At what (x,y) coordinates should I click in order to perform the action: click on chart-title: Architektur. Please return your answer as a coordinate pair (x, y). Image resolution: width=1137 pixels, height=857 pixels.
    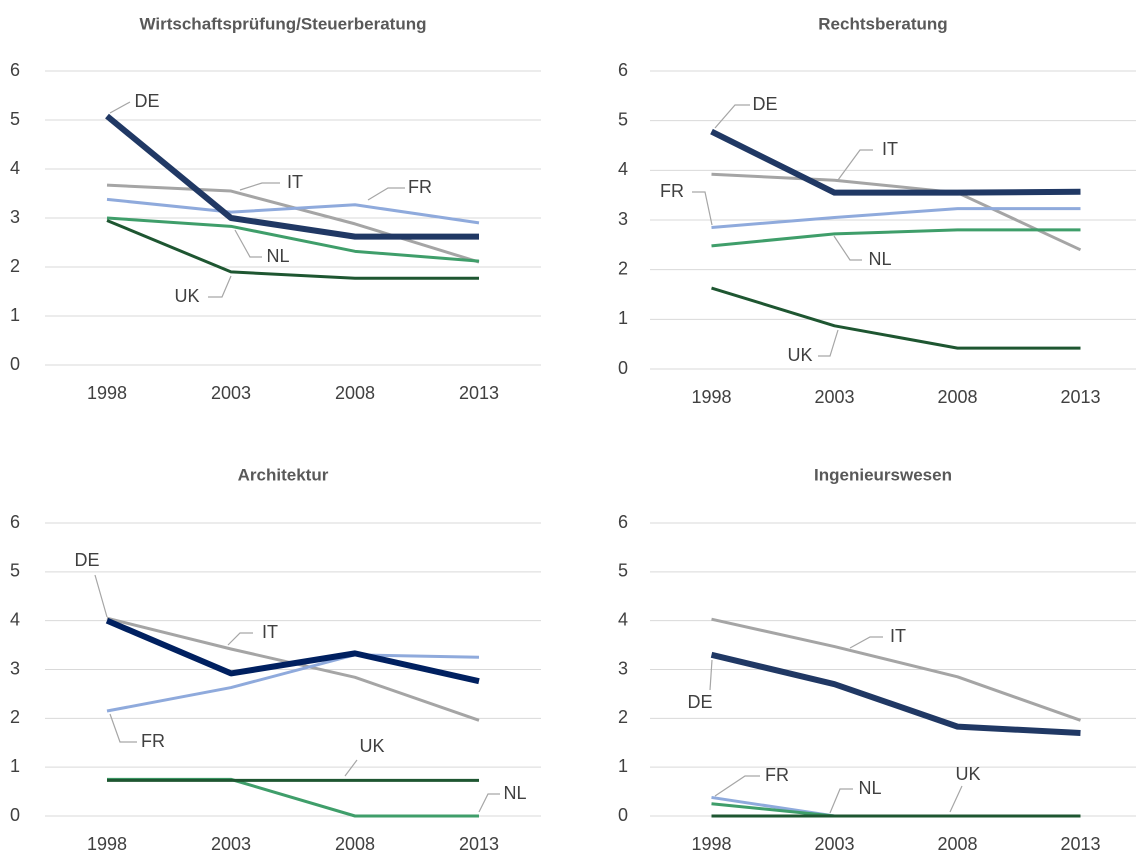
    Looking at the image, I should click on (283, 474).